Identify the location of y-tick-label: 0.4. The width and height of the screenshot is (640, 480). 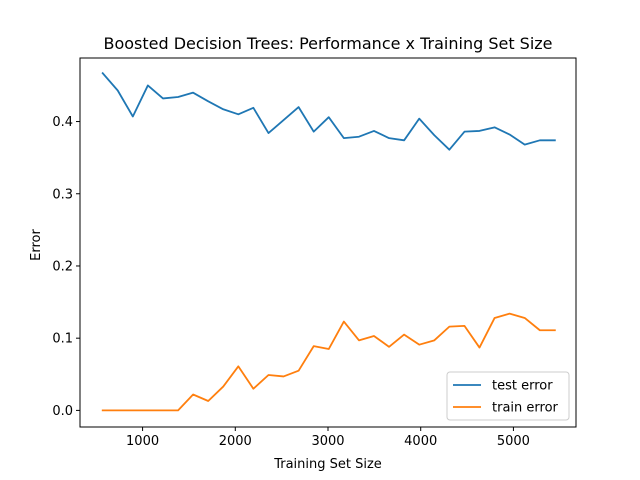
(62, 122).